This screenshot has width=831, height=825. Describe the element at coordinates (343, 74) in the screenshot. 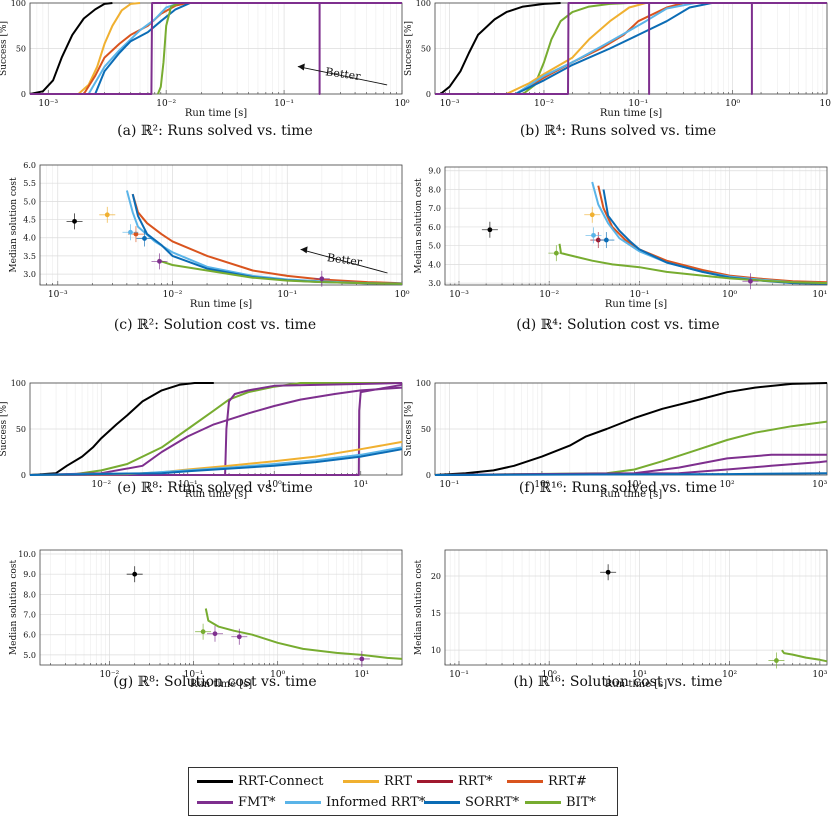

I see `better-annotation: Better` at that location.